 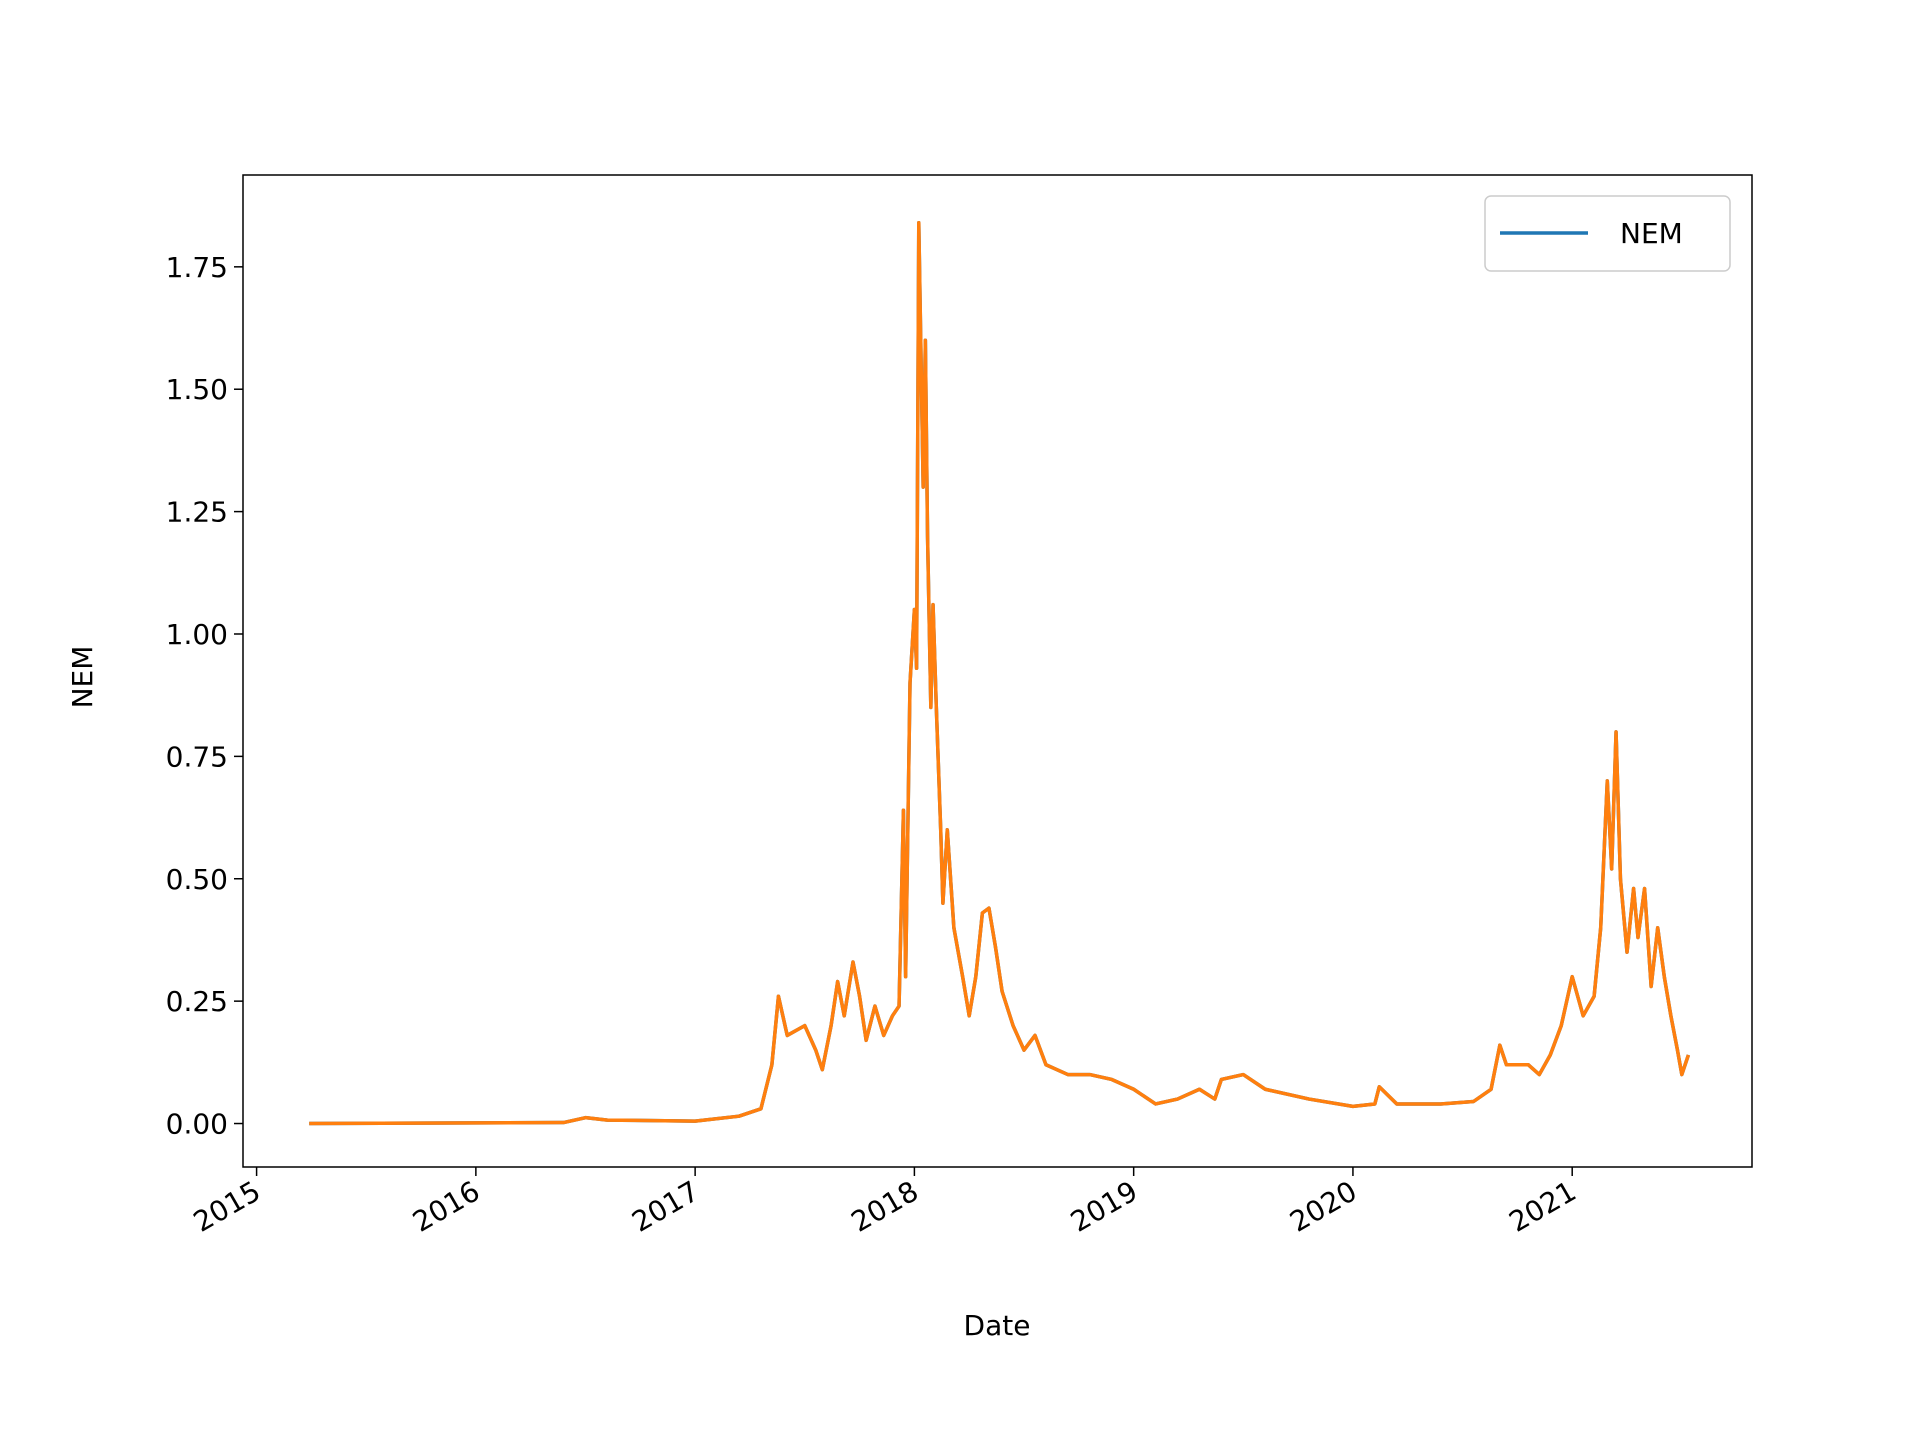 I want to click on y-tick-label: 0.50, so click(x=197, y=879).